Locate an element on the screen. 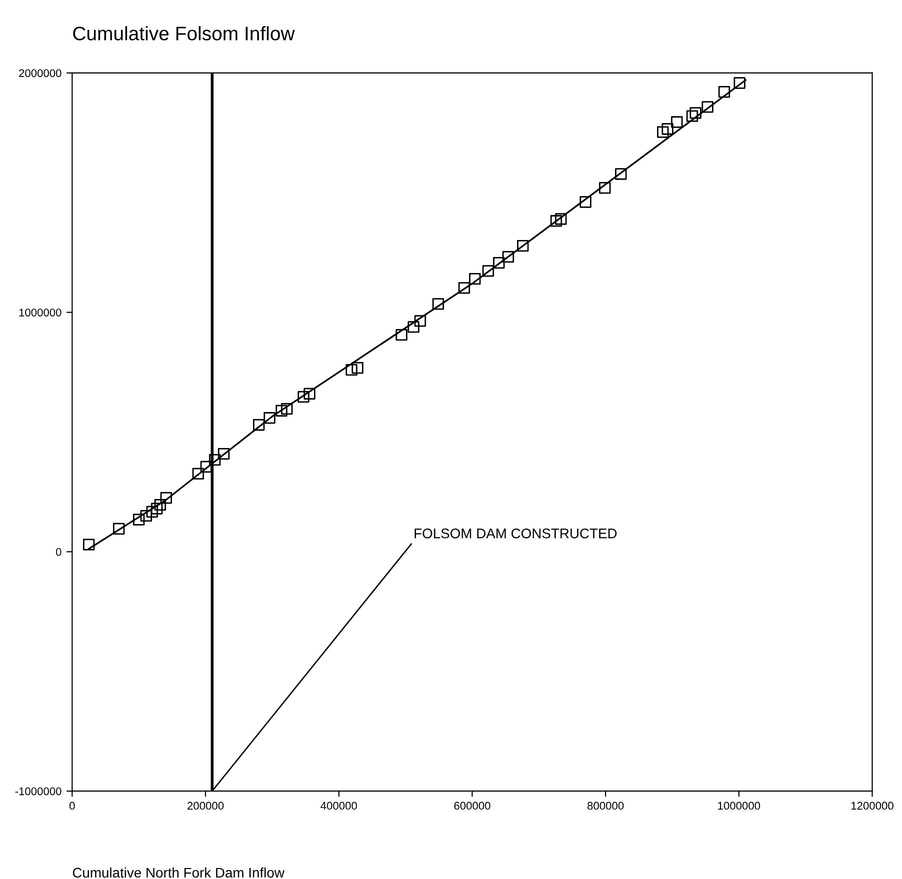  x-tick-label: 800000 is located at coordinates (605, 806).